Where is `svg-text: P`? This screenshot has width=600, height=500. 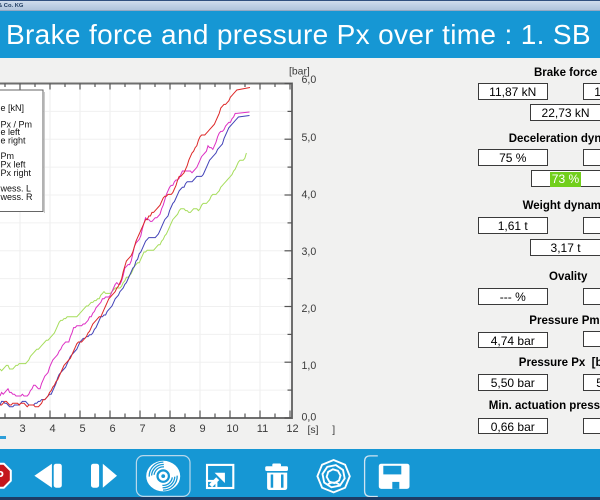
svg-text: P is located at coordinates (2, 476).